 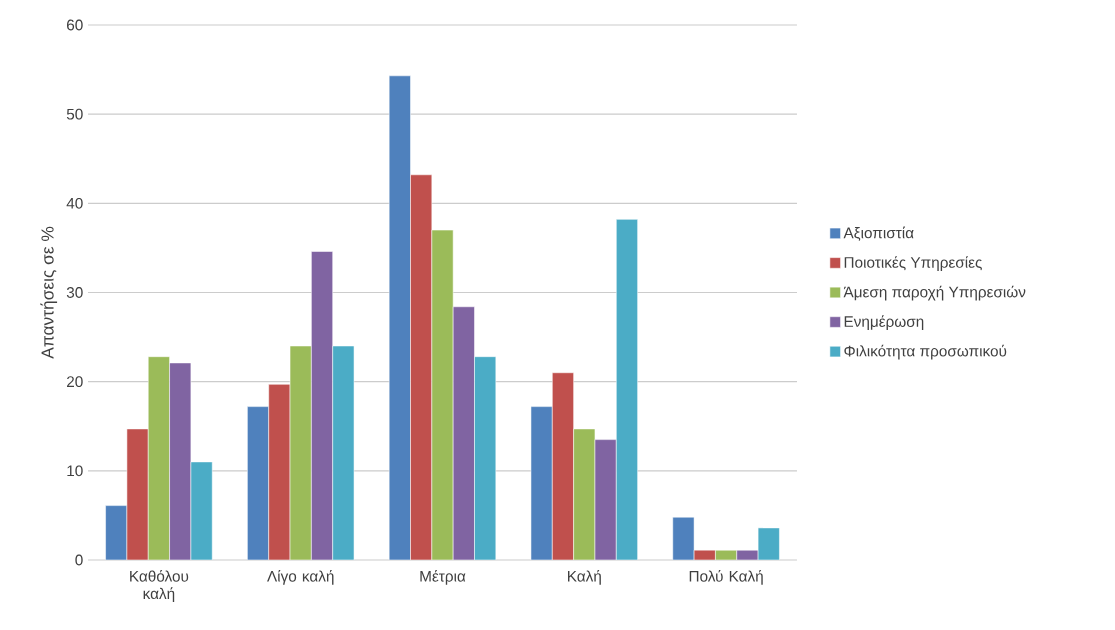 I want to click on y-tick-label: 0, so click(x=79, y=560).